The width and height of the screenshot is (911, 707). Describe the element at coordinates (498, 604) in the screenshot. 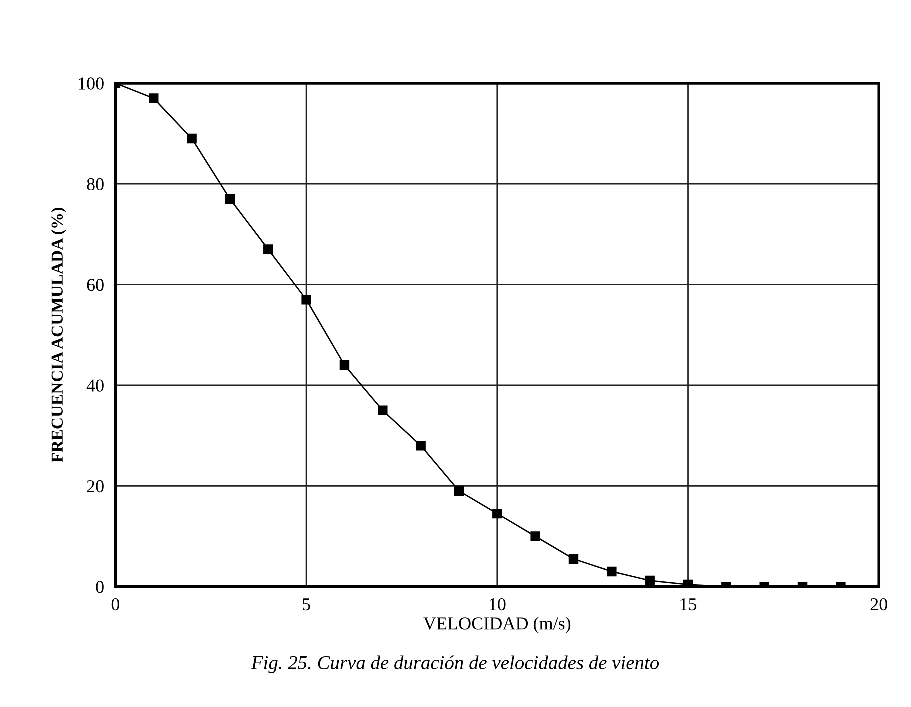

I see `x-tick-label: 10` at that location.